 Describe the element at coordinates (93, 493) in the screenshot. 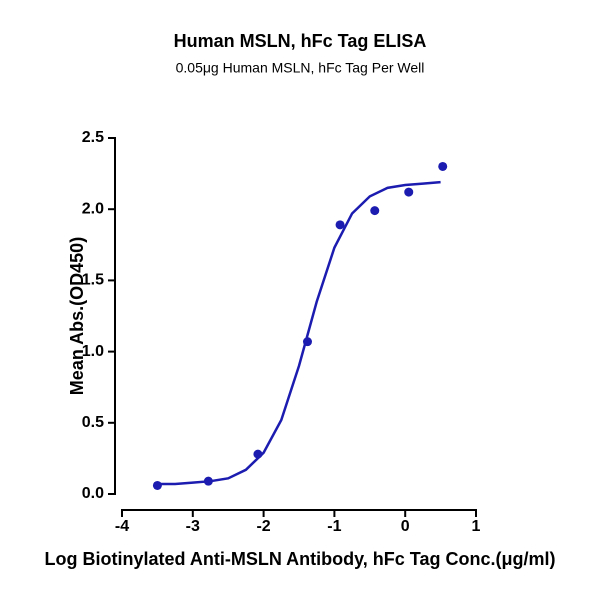

I see `y-tick-label: 0.0` at that location.